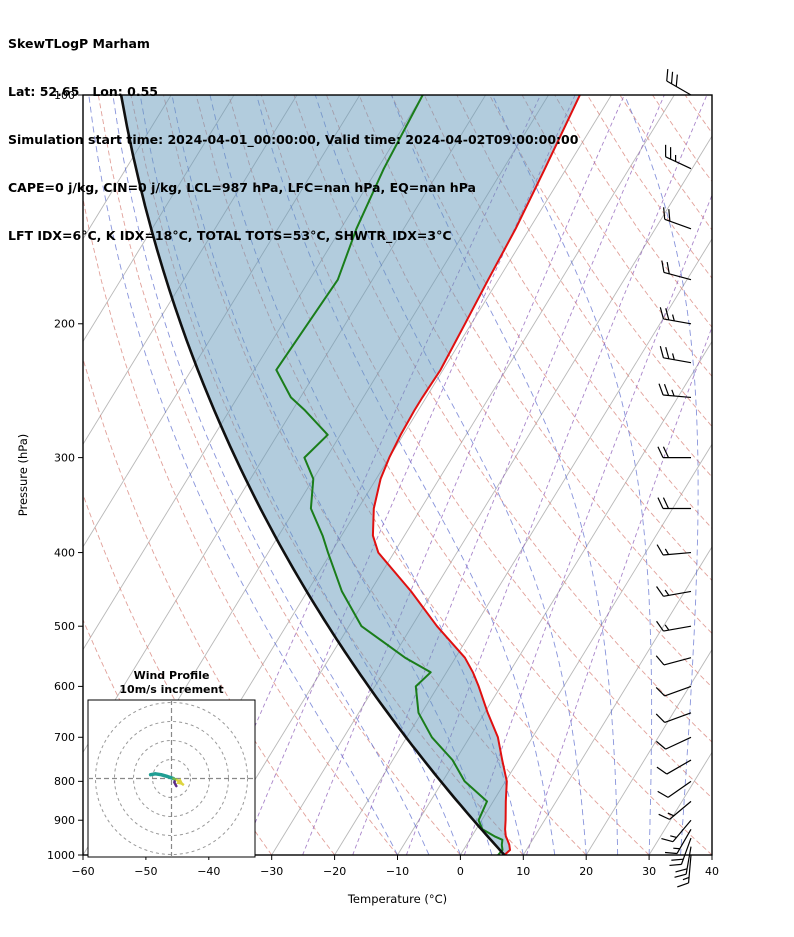  What do you see at coordinates (64, 820) in the screenshot?
I see `svg-text: 900` at bounding box center [64, 820].